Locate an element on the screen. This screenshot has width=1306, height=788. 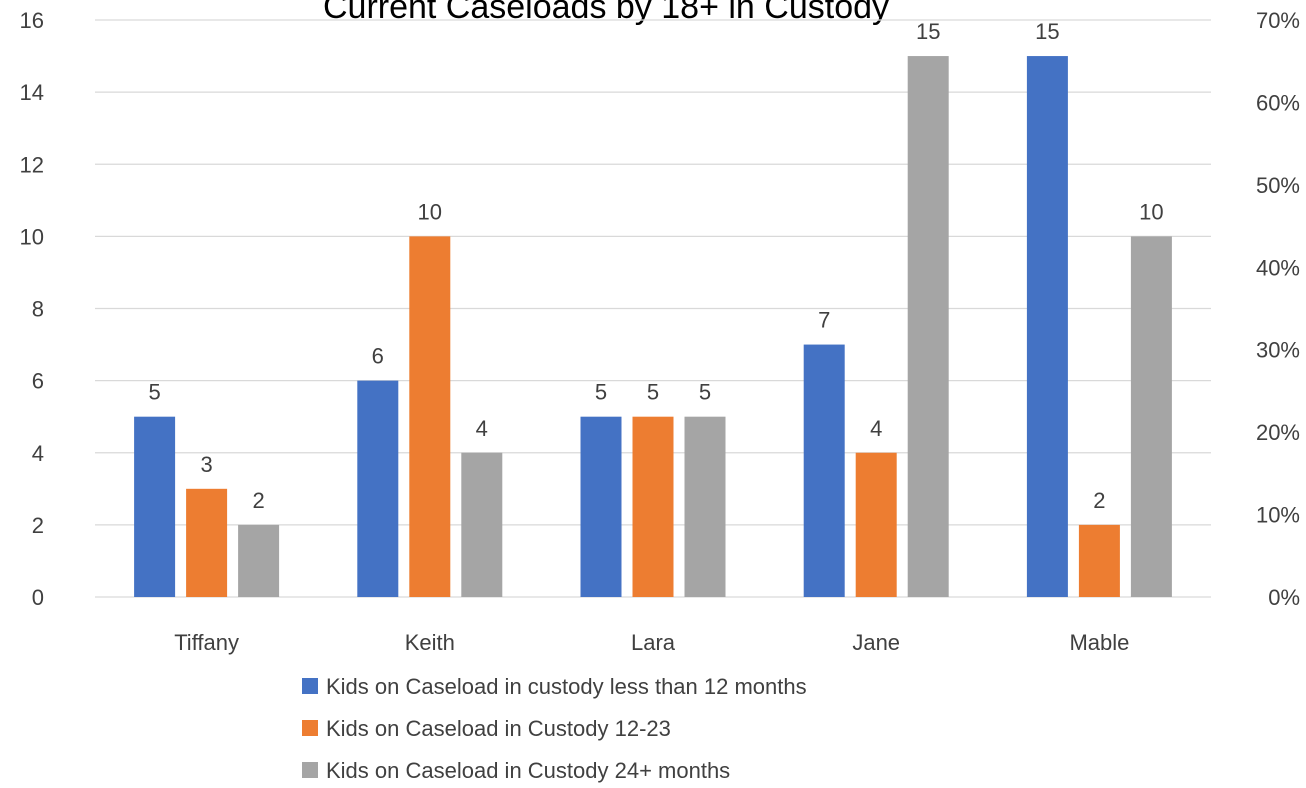
y-tick-label: 0 is located at coordinates (38, 597).